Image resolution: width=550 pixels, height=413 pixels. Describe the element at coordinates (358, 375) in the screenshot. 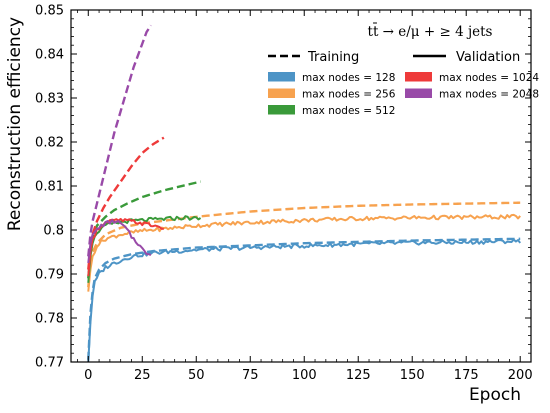

I see `x-tick-label: 125` at that location.